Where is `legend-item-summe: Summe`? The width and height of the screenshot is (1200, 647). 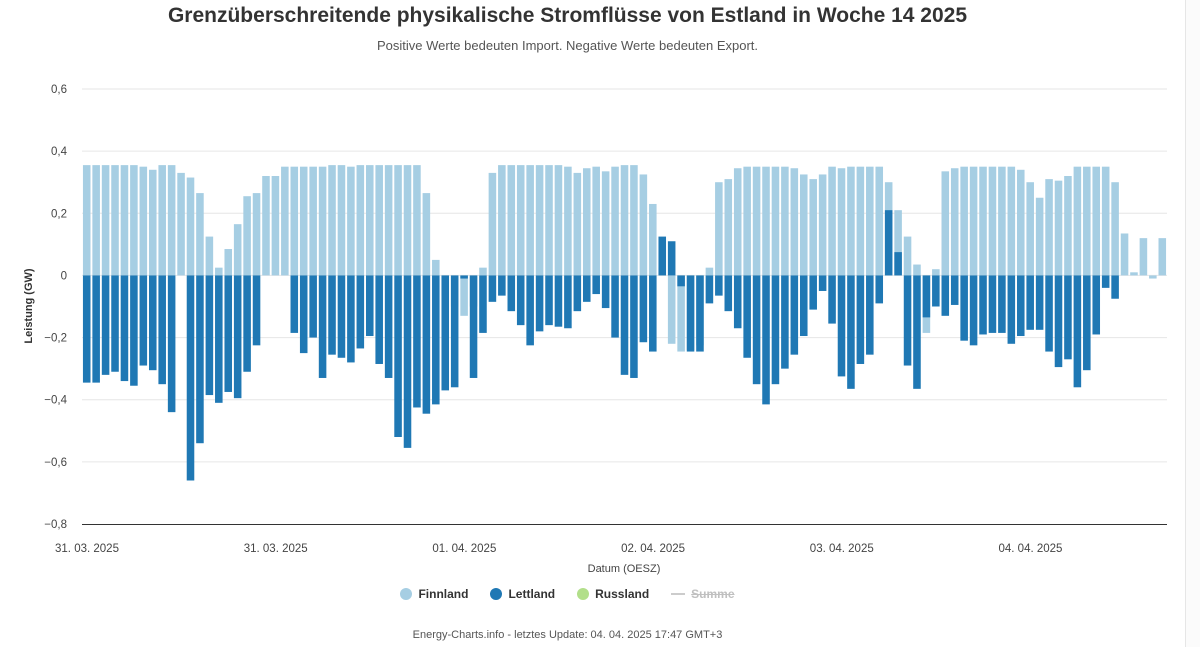 legend-item-summe: Summe is located at coordinates (703, 594).